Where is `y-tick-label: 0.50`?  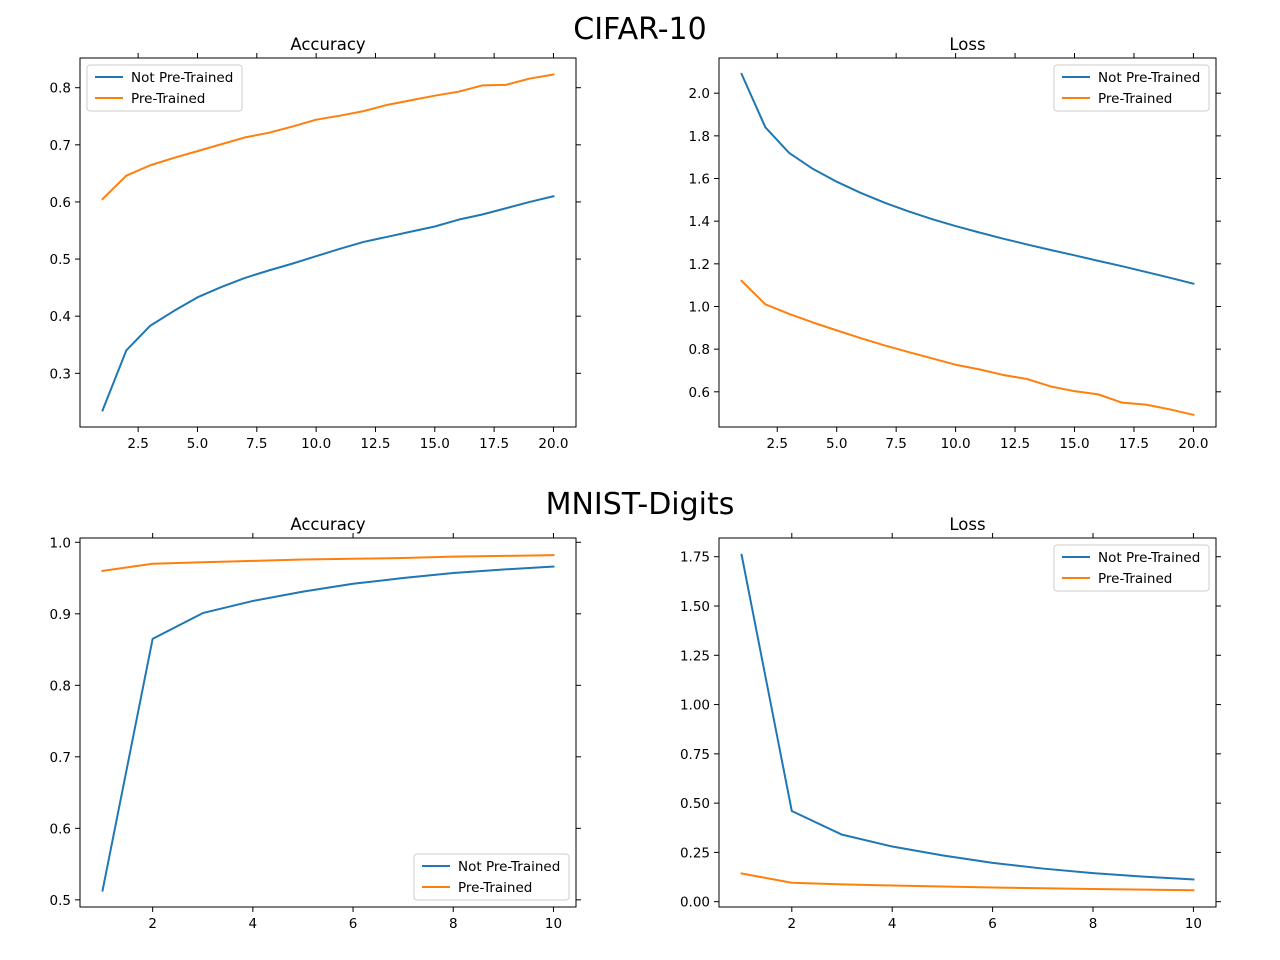 y-tick-label: 0.50 is located at coordinates (695, 804).